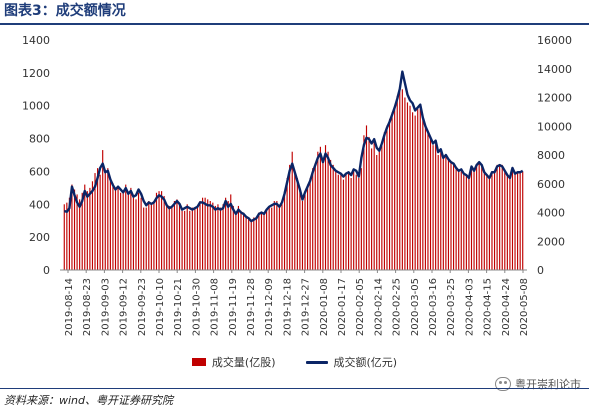 This screenshot has height=416, width=589. I want to click on y-right-tick-label: 10000, so click(554, 126).